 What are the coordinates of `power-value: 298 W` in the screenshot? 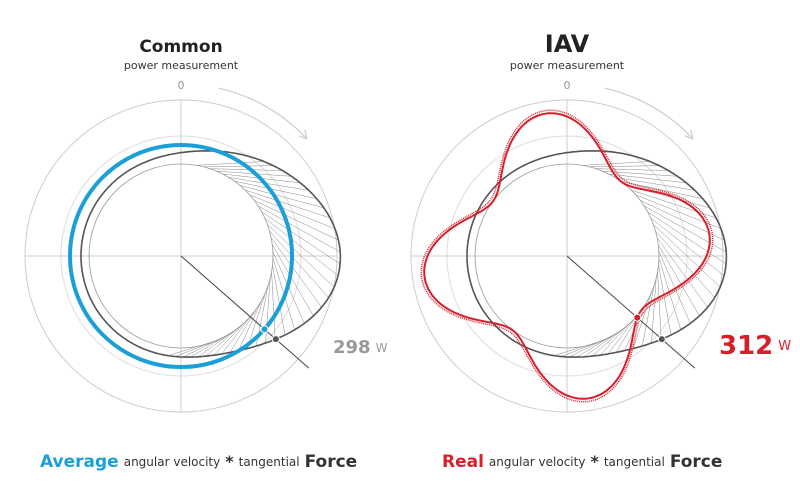 It's located at (360, 347).